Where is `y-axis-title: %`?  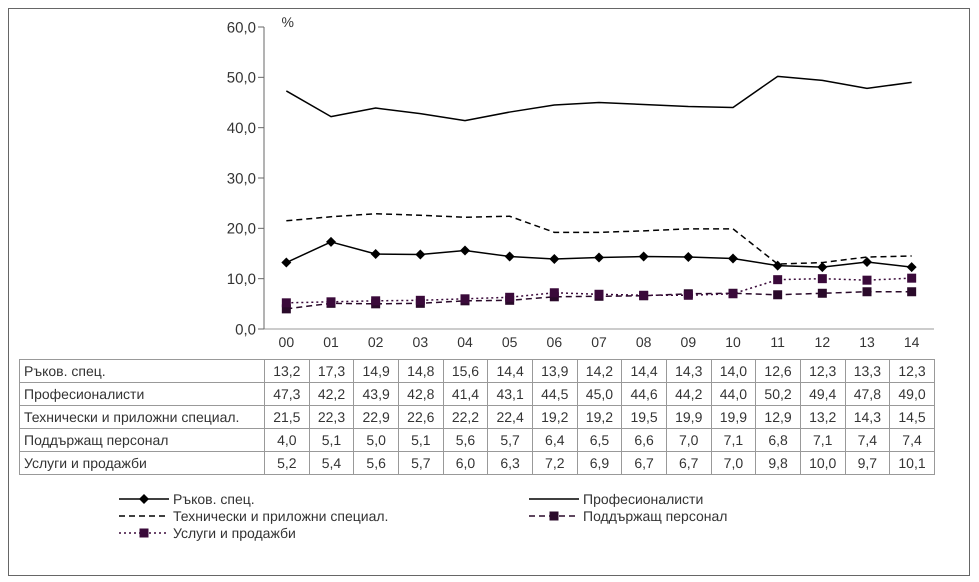 y-axis-title: % is located at coordinates (288, 22).